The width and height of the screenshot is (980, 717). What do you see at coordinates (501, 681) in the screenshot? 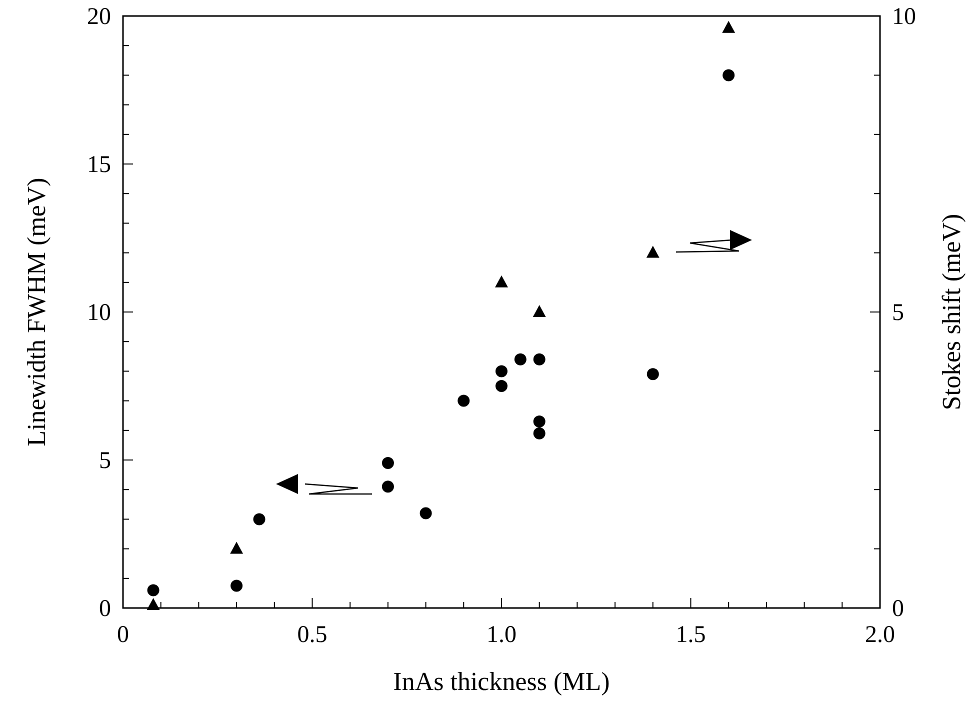
I see `x-axis-title: InAs thickness (ML)` at bounding box center [501, 681].